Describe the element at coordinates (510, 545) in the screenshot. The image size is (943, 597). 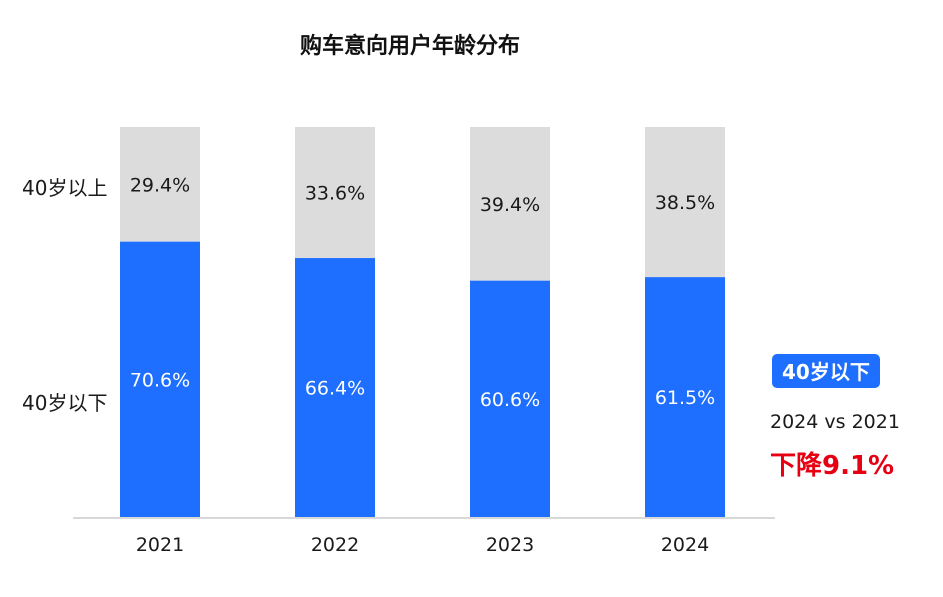
I see `x-tick-label-2023: 2023` at that location.